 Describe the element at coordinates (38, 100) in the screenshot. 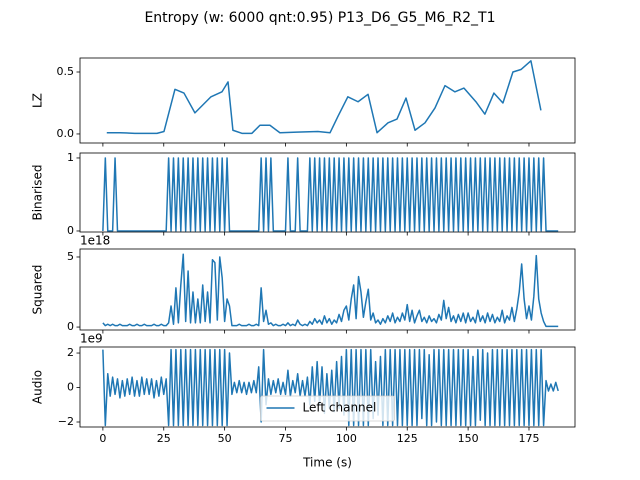

I see `y-axis-label: LZ` at that location.